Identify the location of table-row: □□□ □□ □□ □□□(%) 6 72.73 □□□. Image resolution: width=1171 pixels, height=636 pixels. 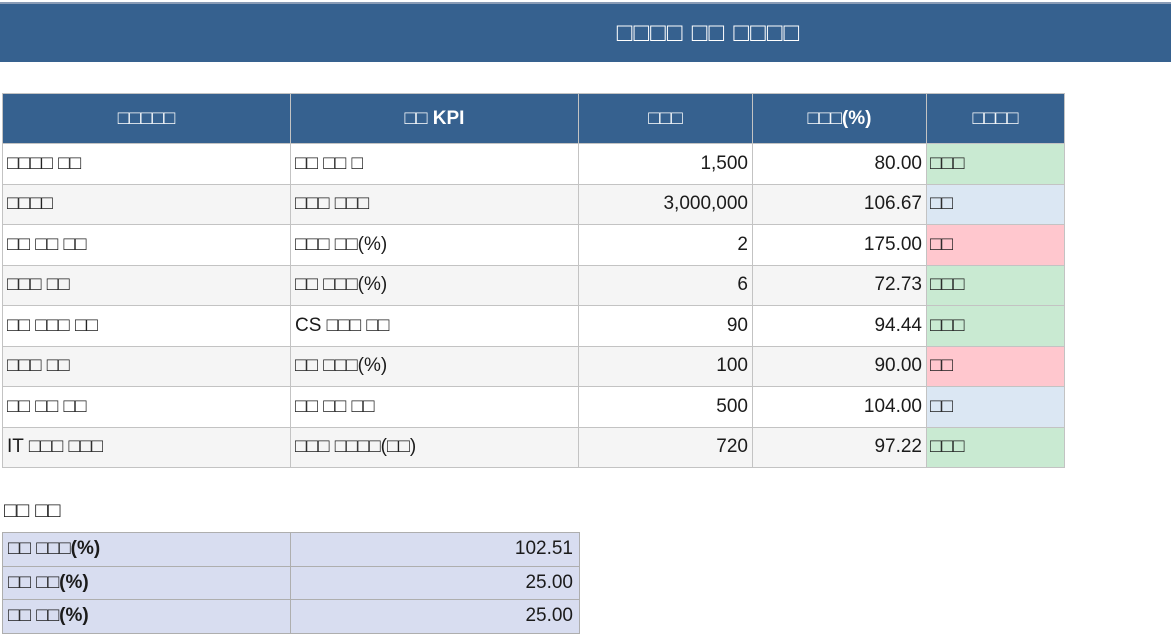
(533, 285).